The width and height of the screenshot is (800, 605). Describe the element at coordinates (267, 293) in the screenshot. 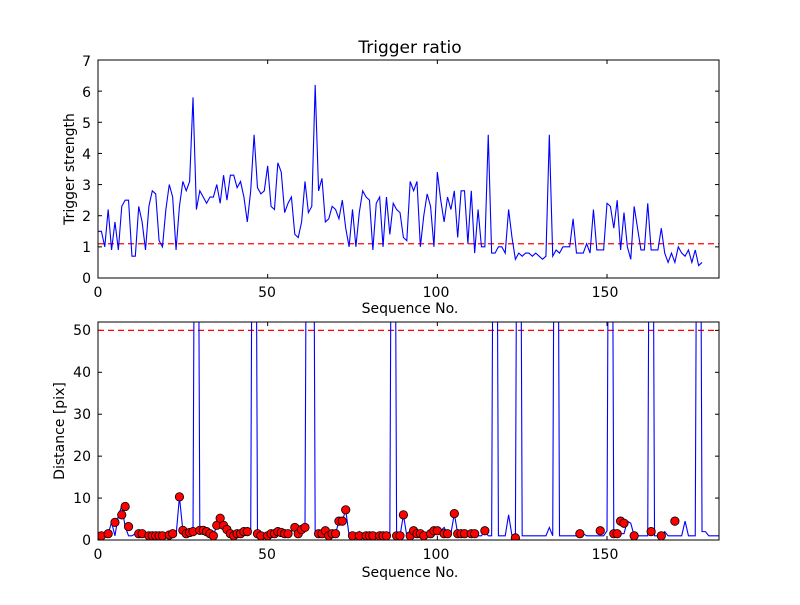

I see `top-x-tick-label: 50` at that location.